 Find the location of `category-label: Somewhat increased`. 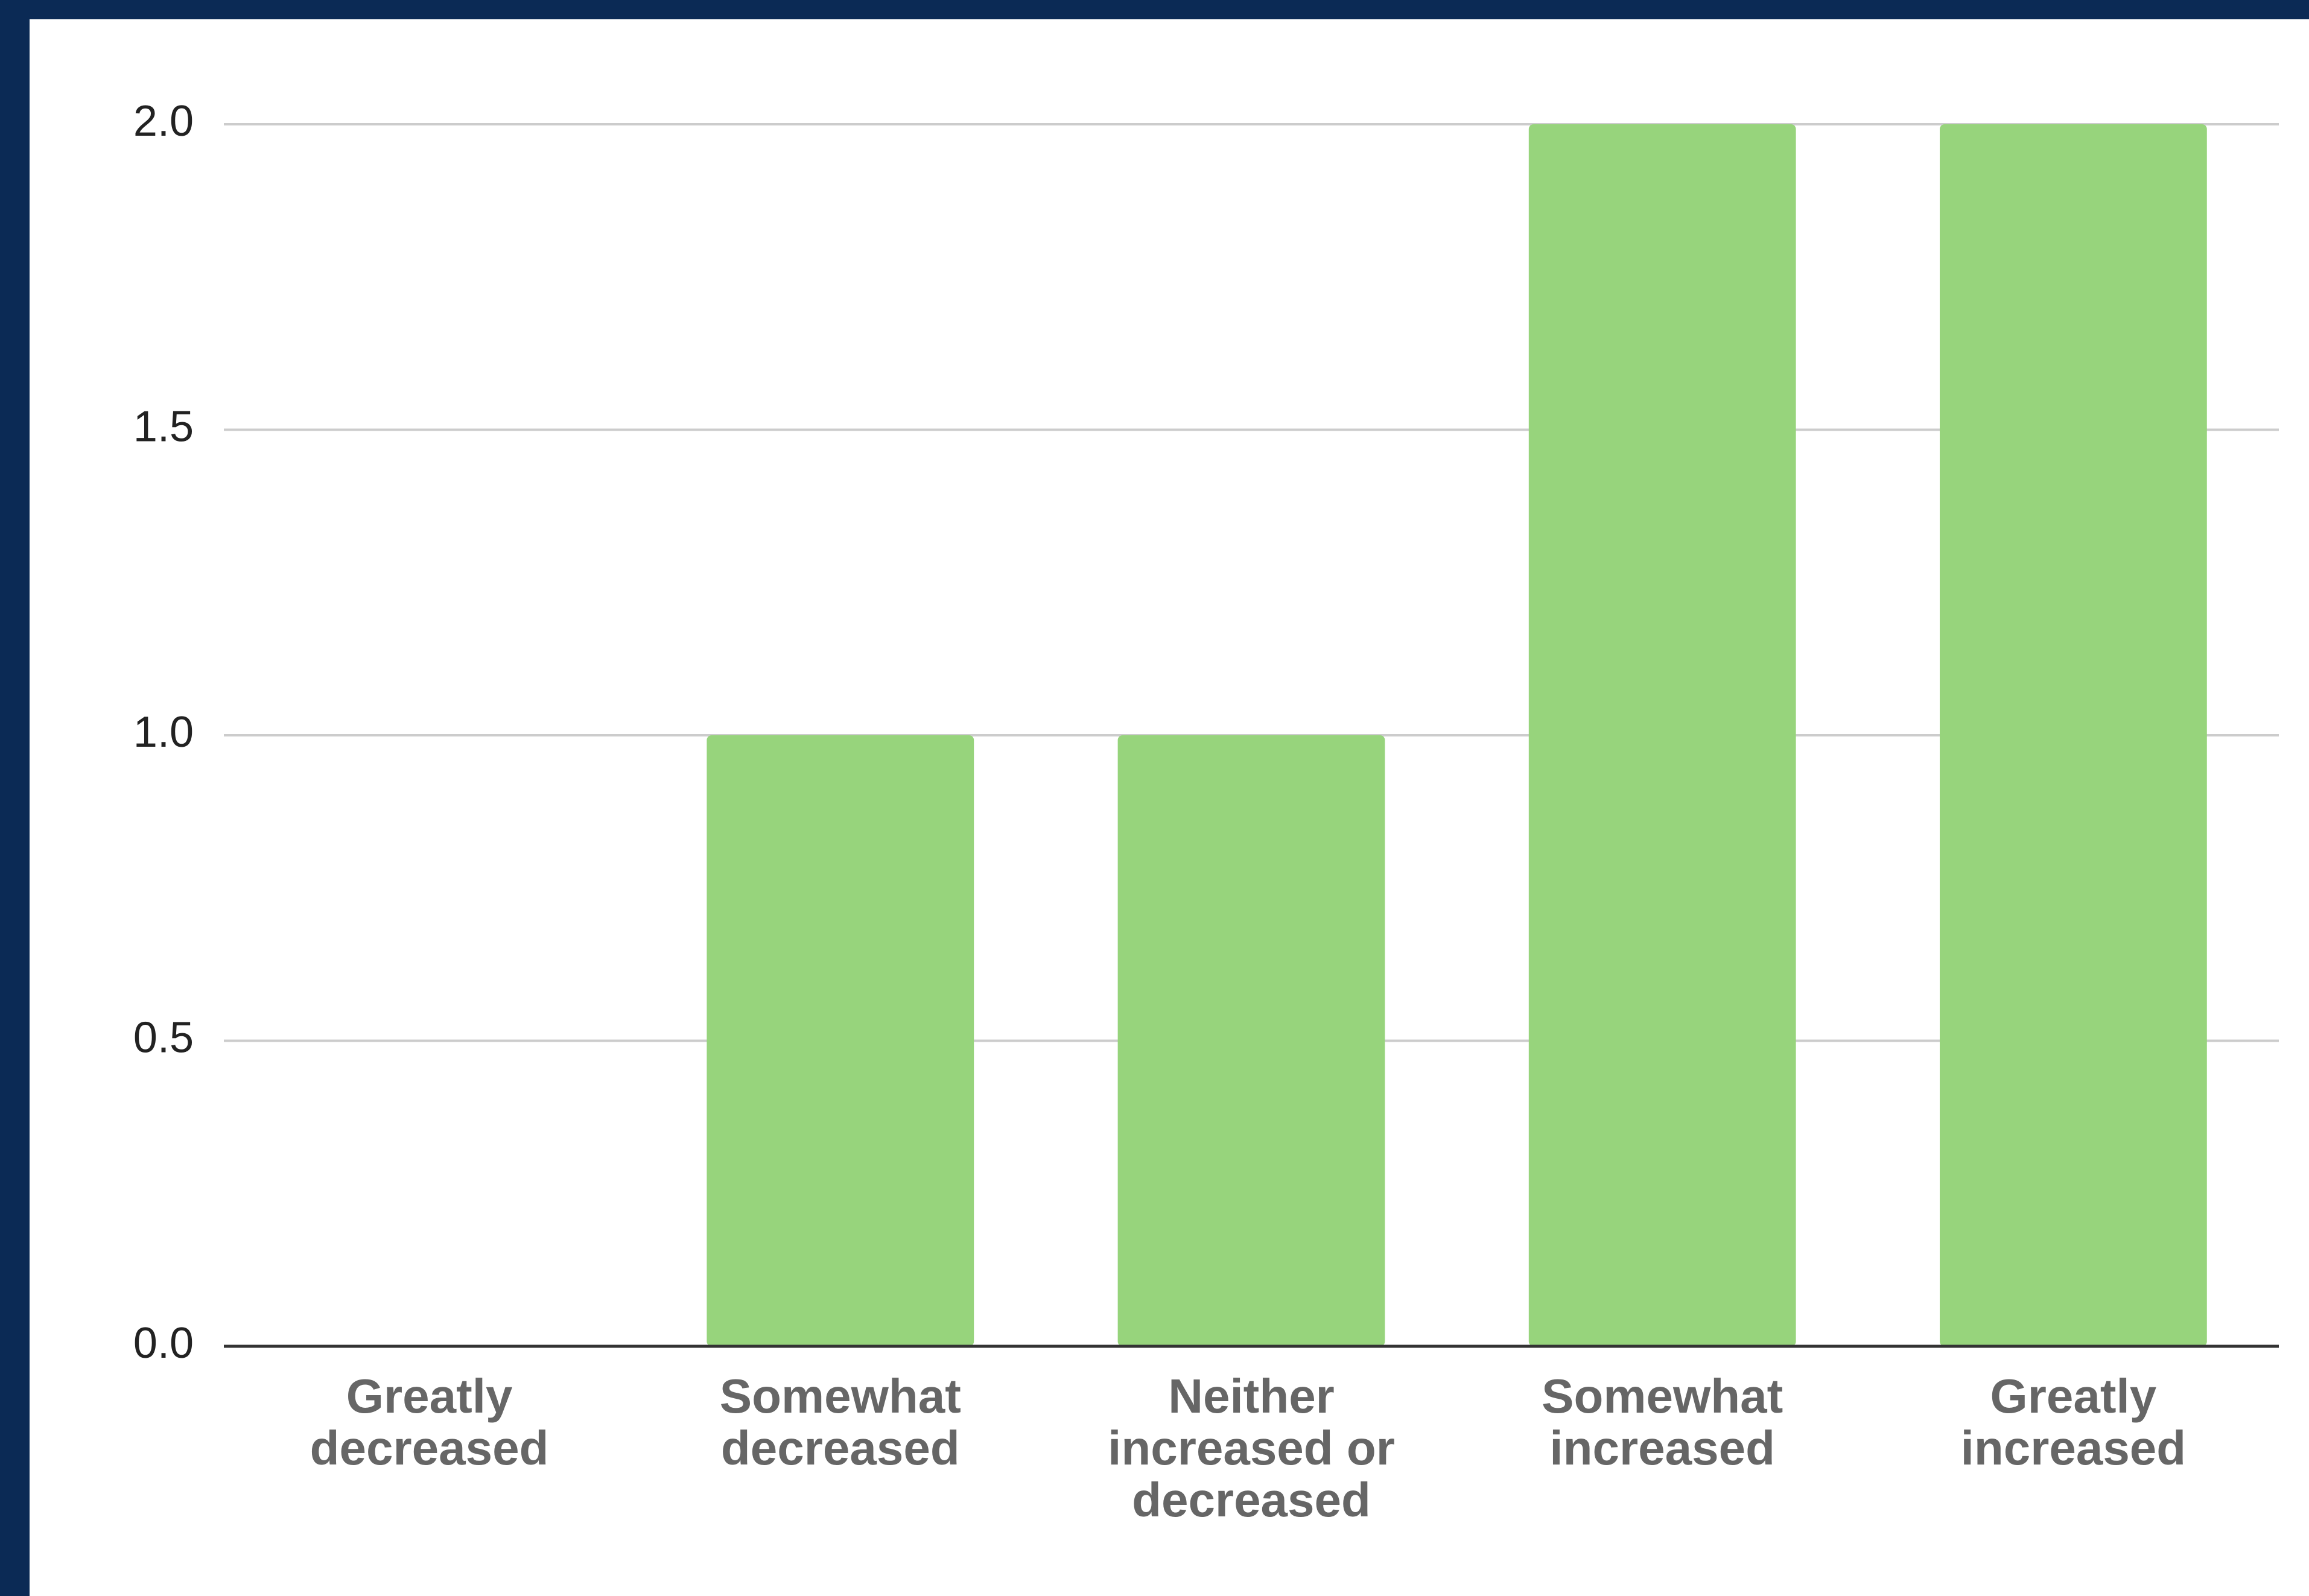

category-label: Somewhat increased is located at coordinates (1662, 1422).